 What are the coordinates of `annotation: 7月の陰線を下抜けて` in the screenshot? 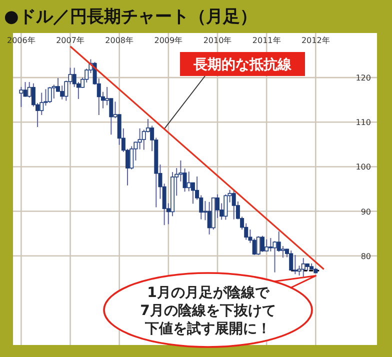 It's located at (208, 311).